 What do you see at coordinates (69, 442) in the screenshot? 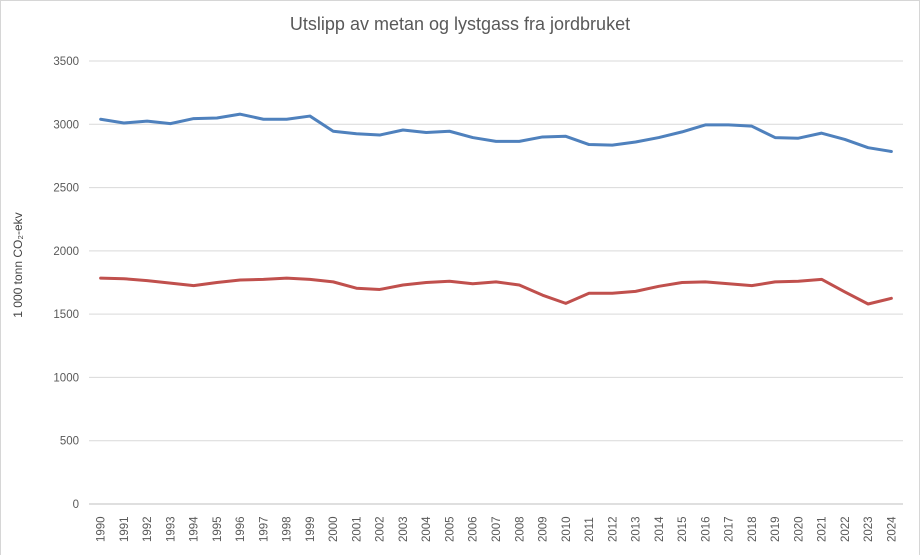
I see `y-tick-label: 500` at bounding box center [69, 442].